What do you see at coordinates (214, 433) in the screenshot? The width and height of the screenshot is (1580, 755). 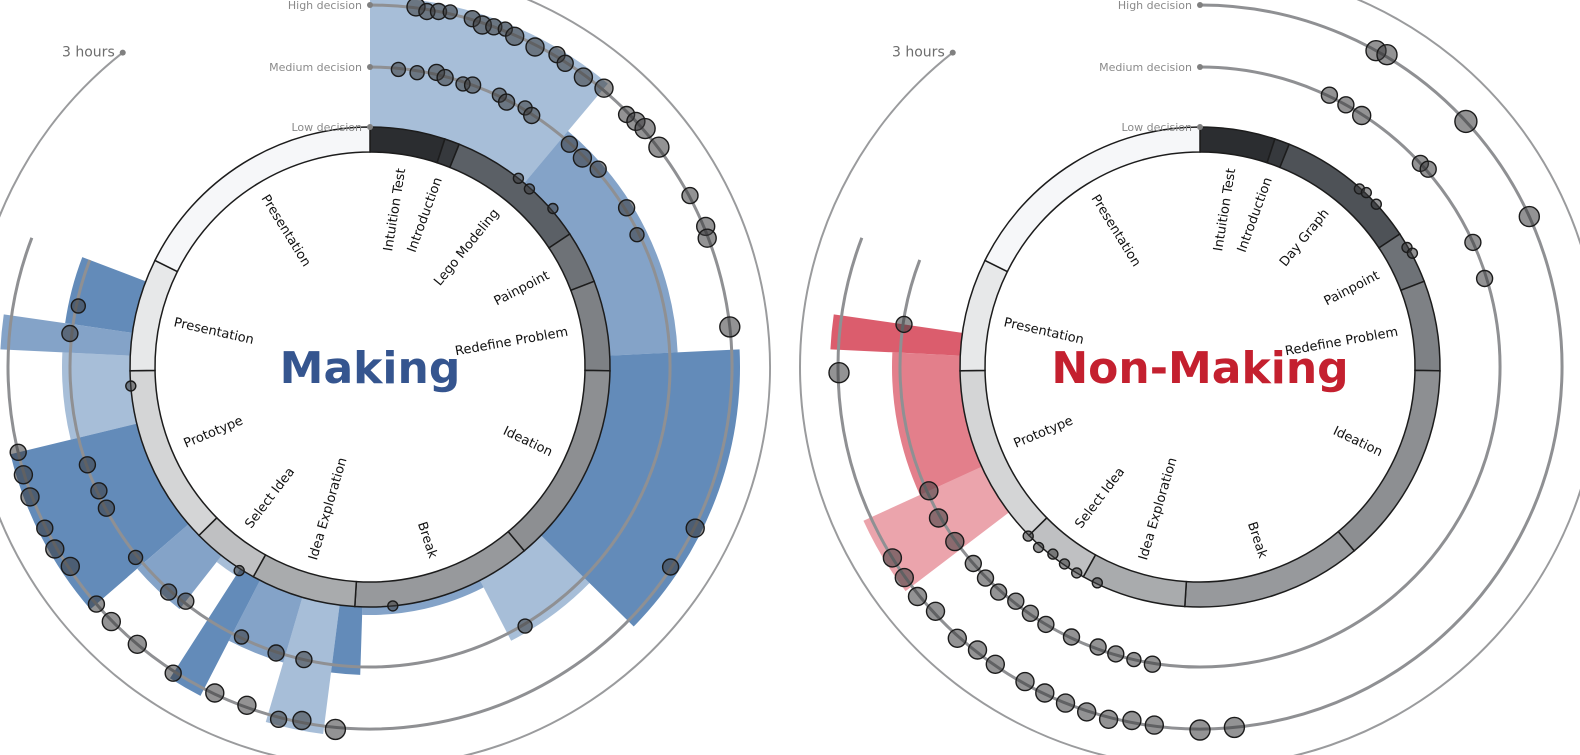 I see `phase-label: Prototype` at bounding box center [214, 433].